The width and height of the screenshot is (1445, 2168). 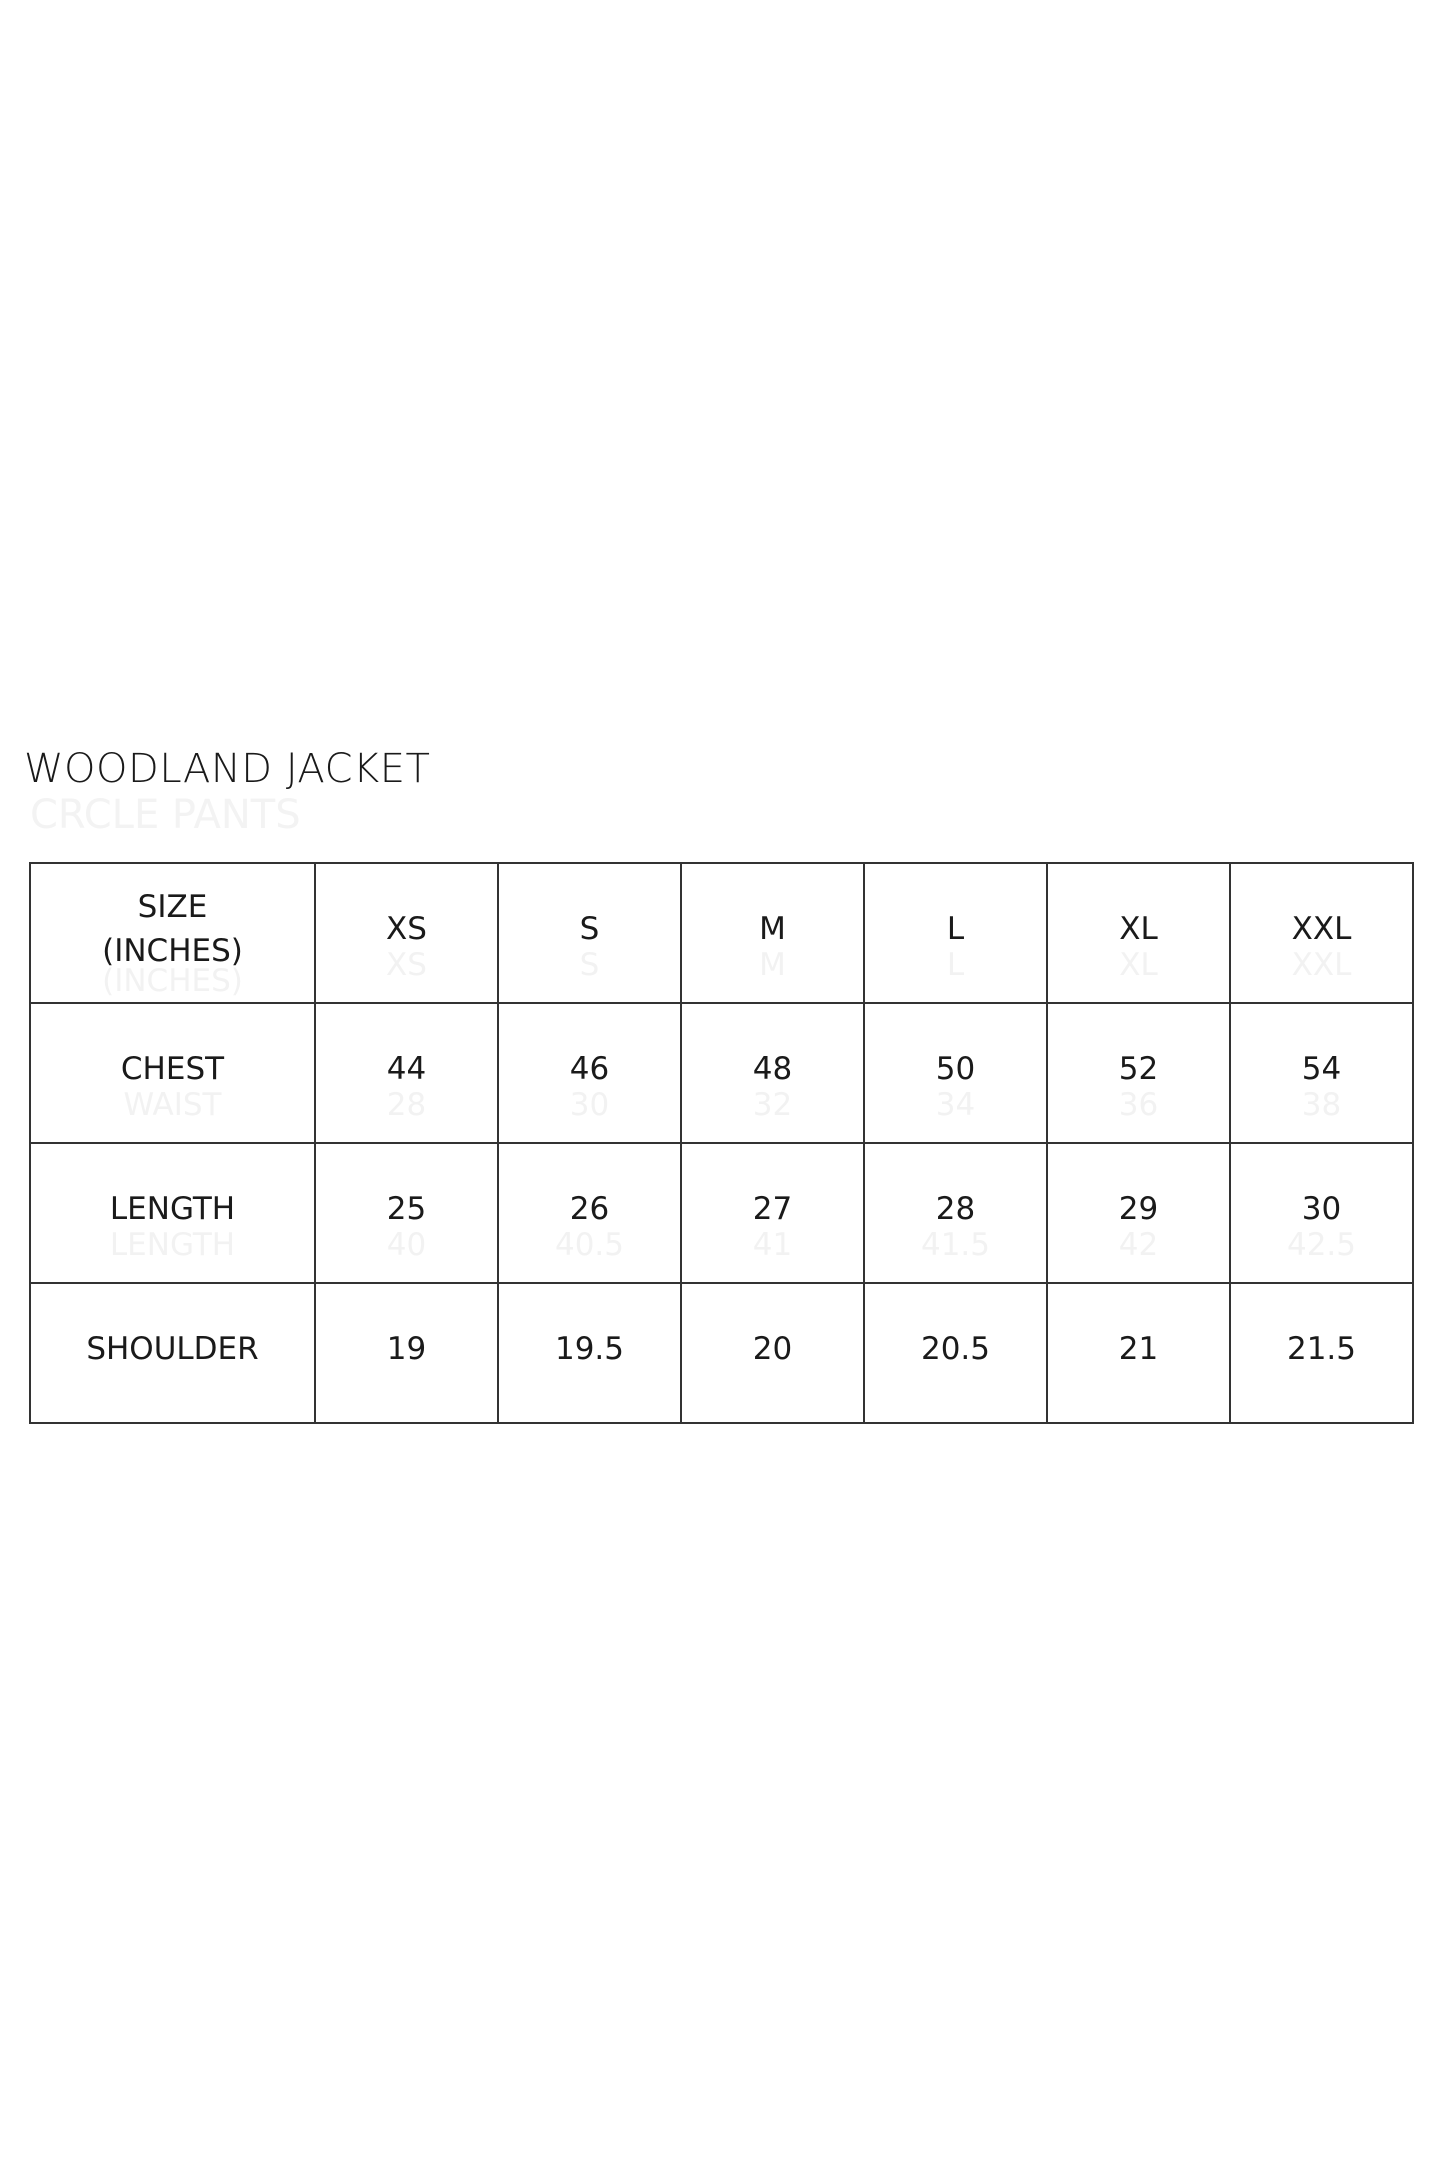 I want to click on measurement-cell: 19, so click(x=406, y=1353).